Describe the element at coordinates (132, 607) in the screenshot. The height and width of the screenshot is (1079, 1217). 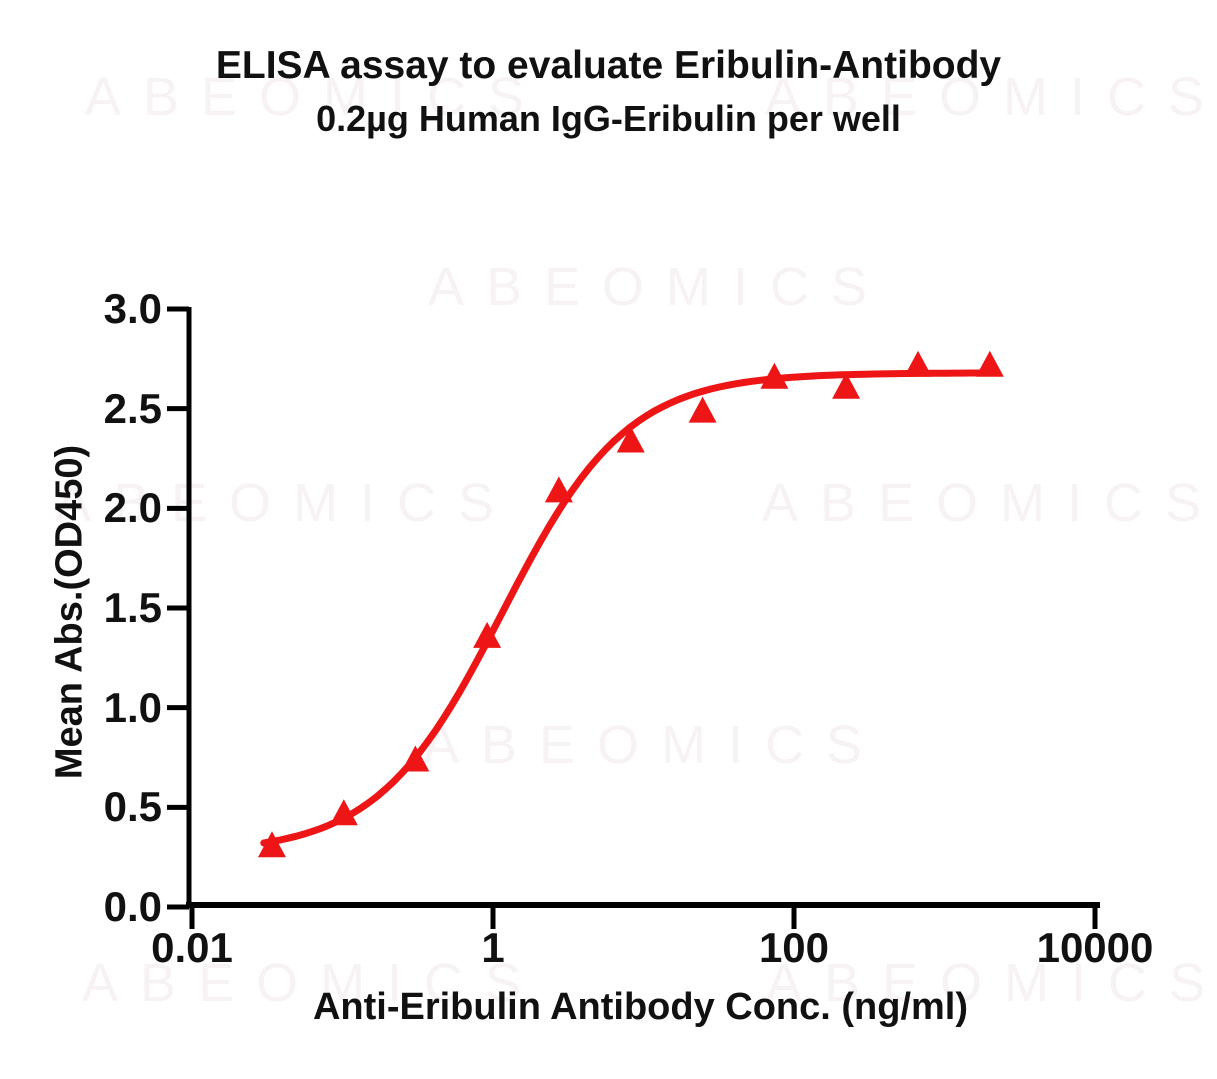
I see `y-tick-label: 1.5` at that location.